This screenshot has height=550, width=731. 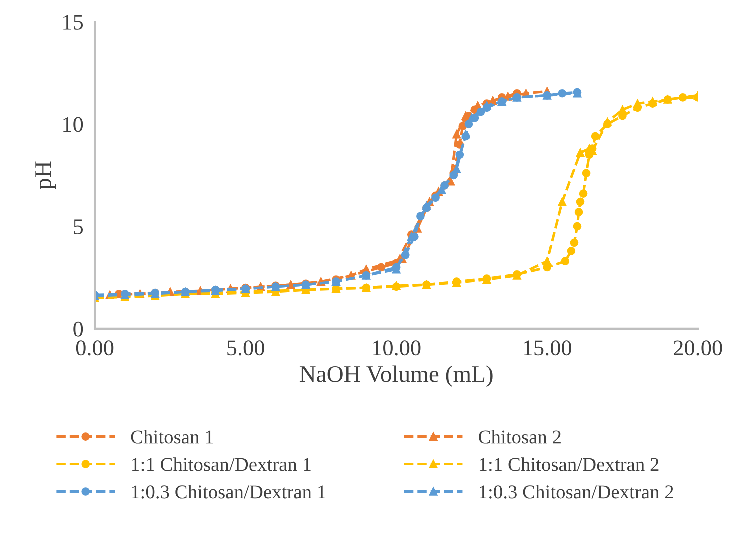 What do you see at coordinates (221, 465) in the screenshot?
I see `legend-label: 1:1 Chitosan/Dextran 1` at bounding box center [221, 465].